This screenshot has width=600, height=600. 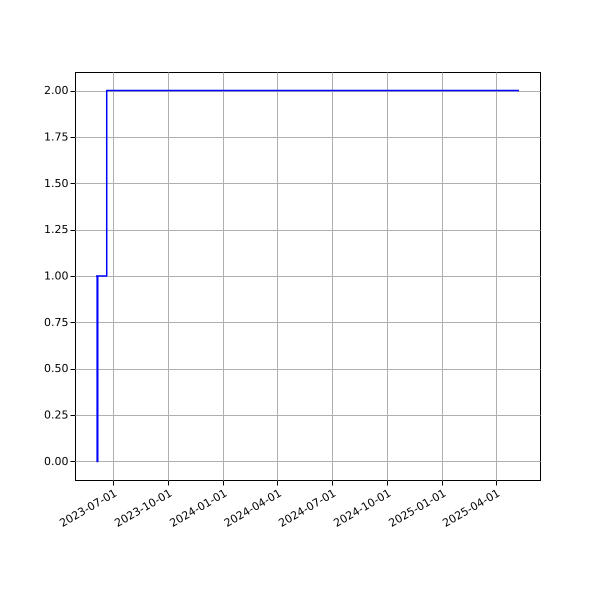 I want to click on y-tick-label: 1.00, so click(x=56, y=276).